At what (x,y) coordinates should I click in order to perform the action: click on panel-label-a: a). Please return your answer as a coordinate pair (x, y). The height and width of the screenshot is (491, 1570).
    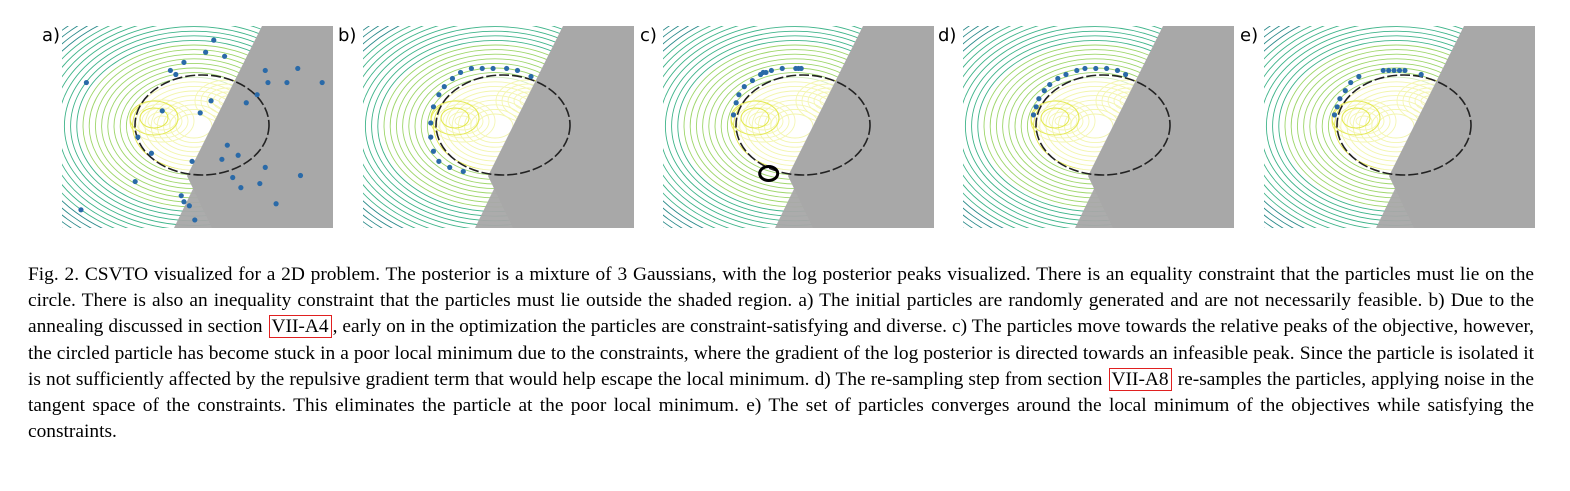
    Looking at the image, I should click on (51, 35).